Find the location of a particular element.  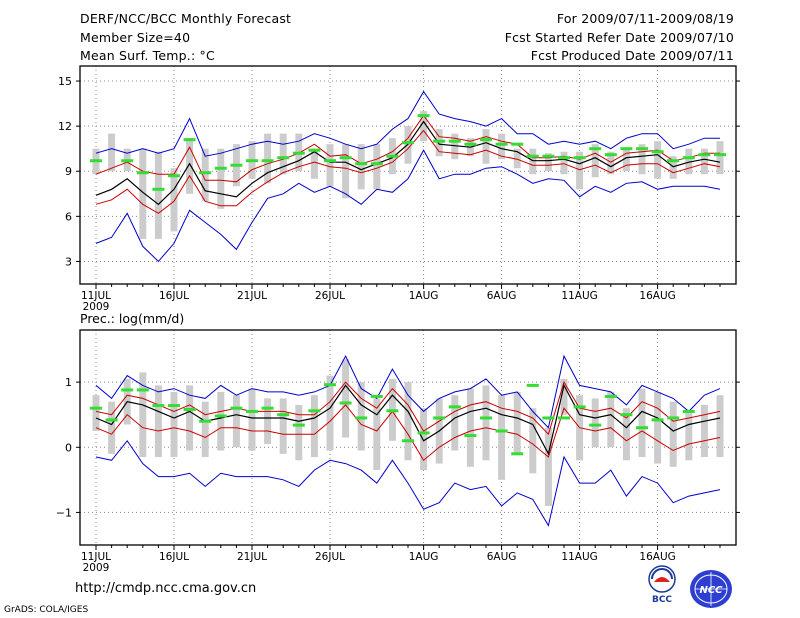

variable-label-temp: Mean Surf. Temp.: °C is located at coordinates (147, 55).